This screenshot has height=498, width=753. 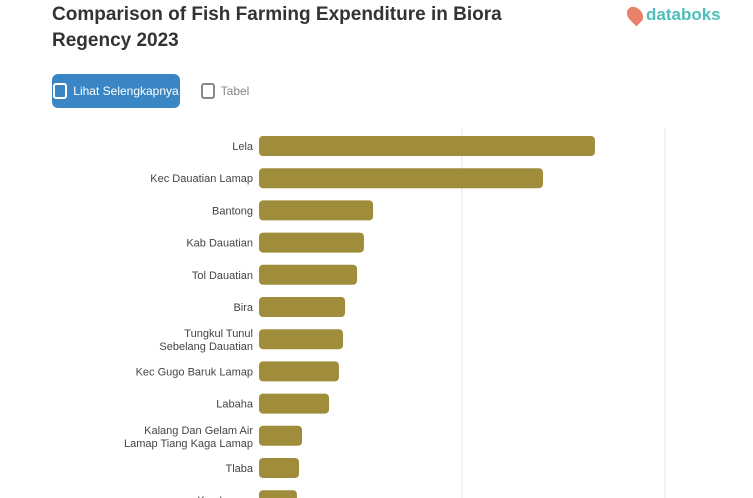 I want to click on view-more-button: Lihat Selengkapnya, so click(x=116, y=91).